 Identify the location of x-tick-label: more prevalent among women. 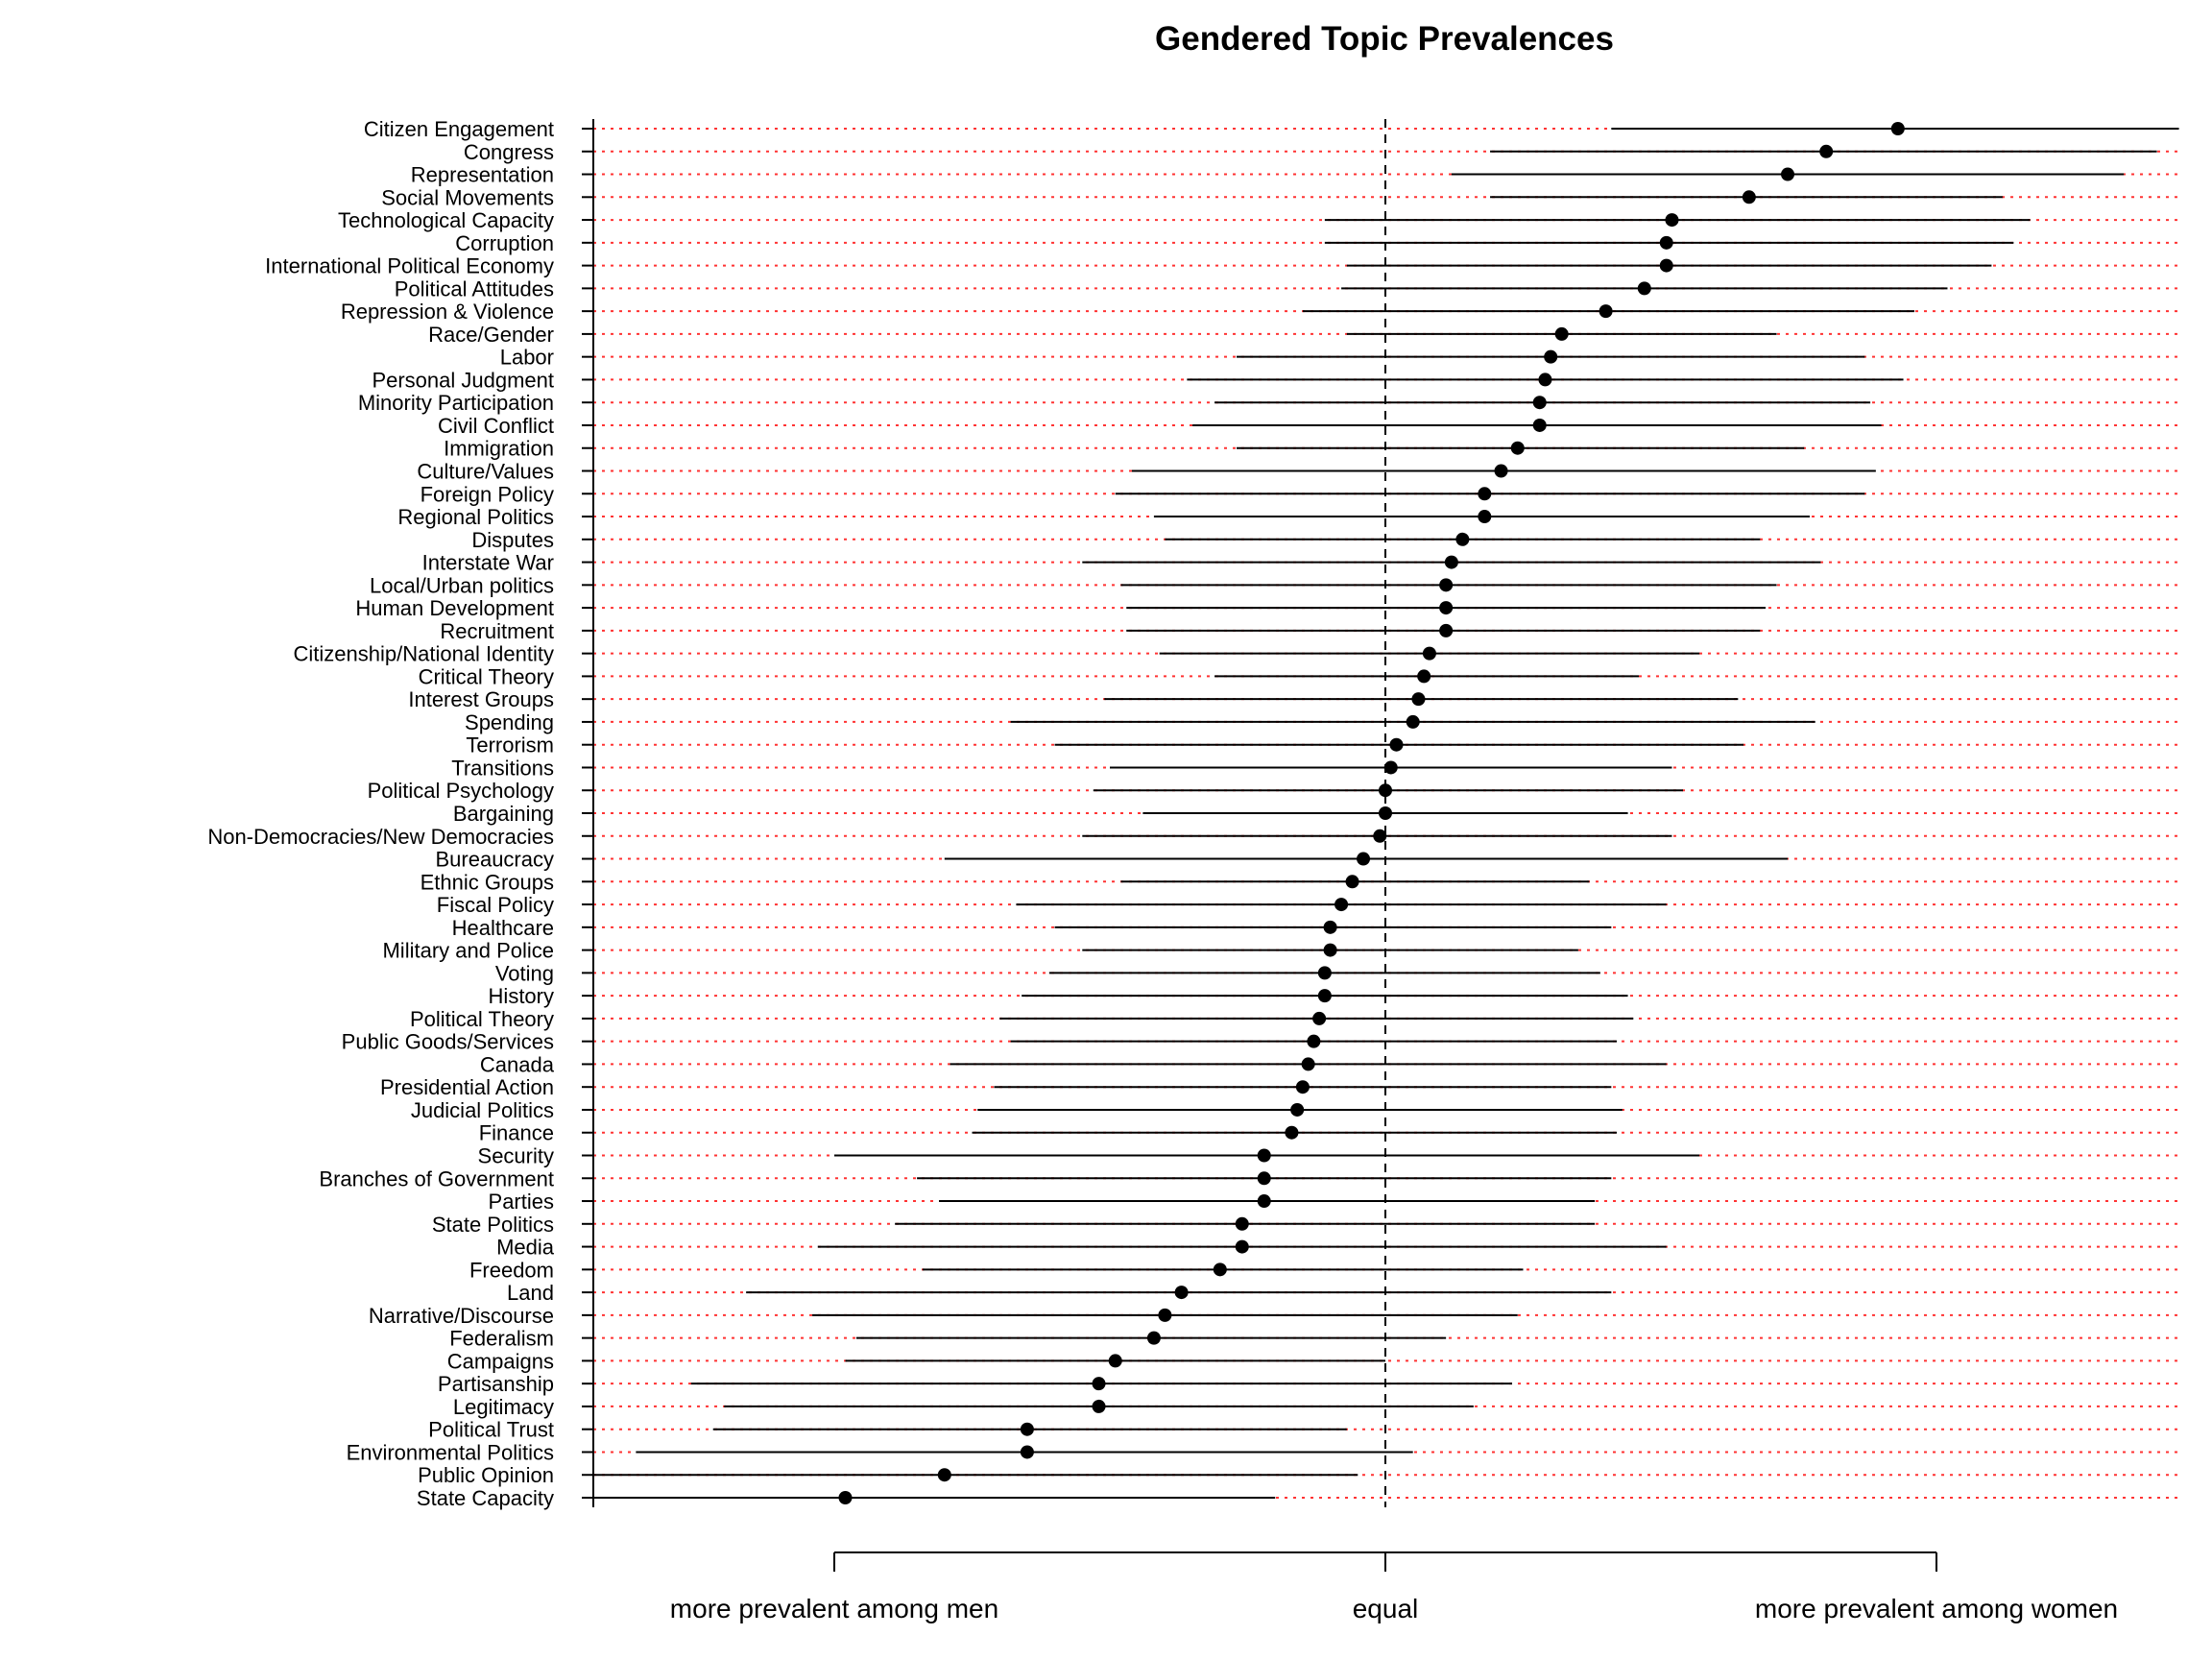
(1936, 1609).